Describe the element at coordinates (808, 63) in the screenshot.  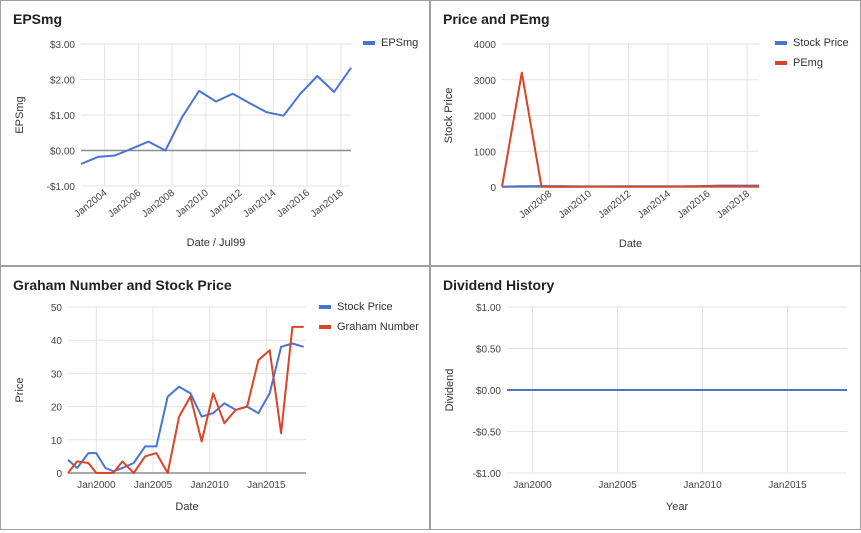
I see `legend-label: PEmg` at that location.